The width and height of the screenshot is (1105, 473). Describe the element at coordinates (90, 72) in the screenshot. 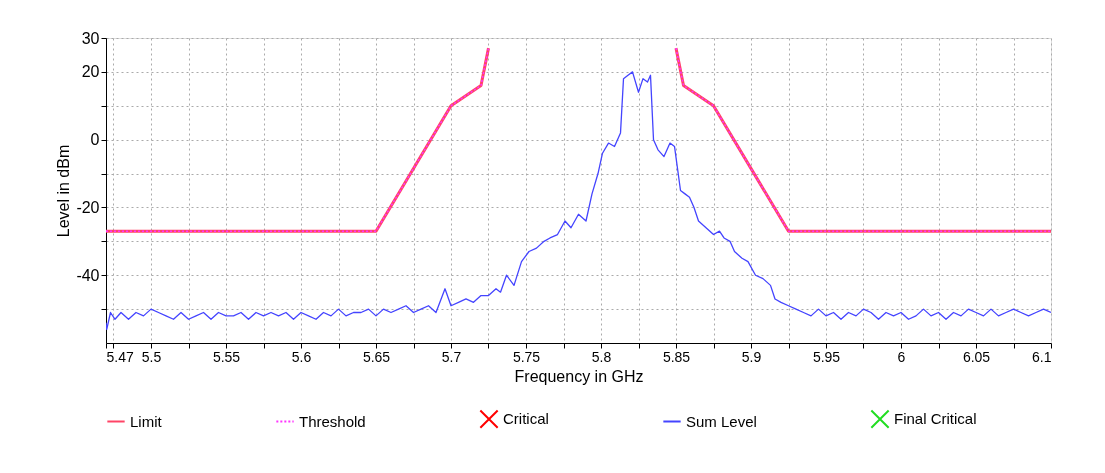

I see `y-tick-label: 20` at that location.